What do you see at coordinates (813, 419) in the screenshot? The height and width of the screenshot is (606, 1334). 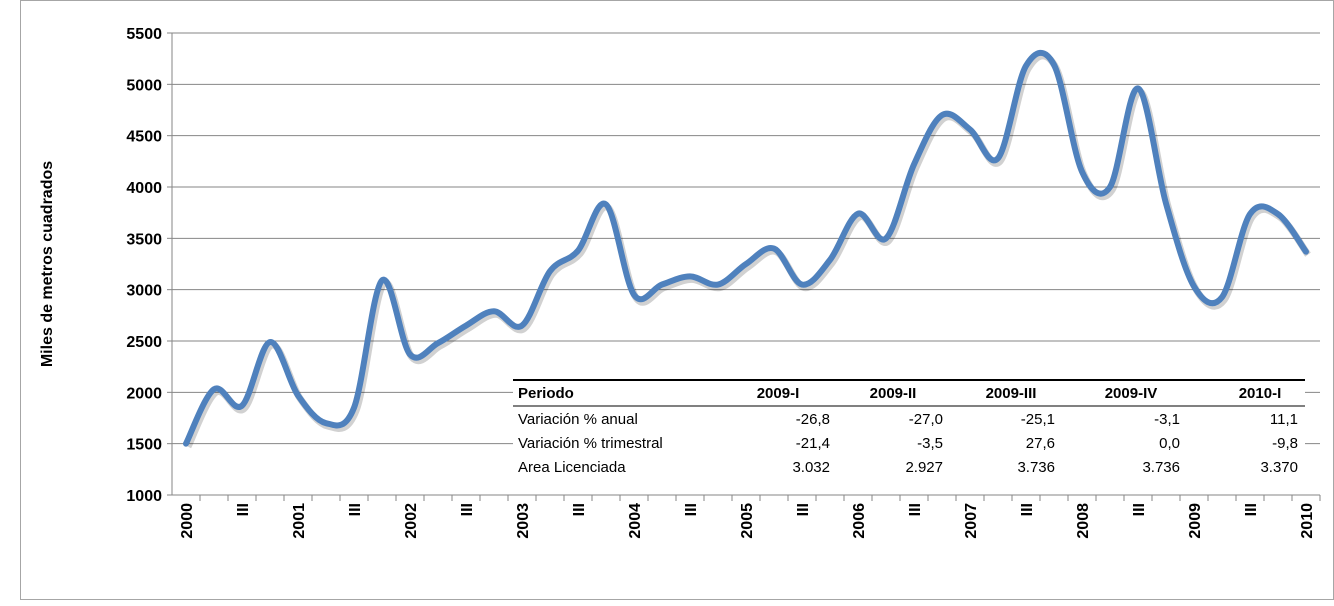 I see `table-cell: -26,8` at bounding box center [813, 419].